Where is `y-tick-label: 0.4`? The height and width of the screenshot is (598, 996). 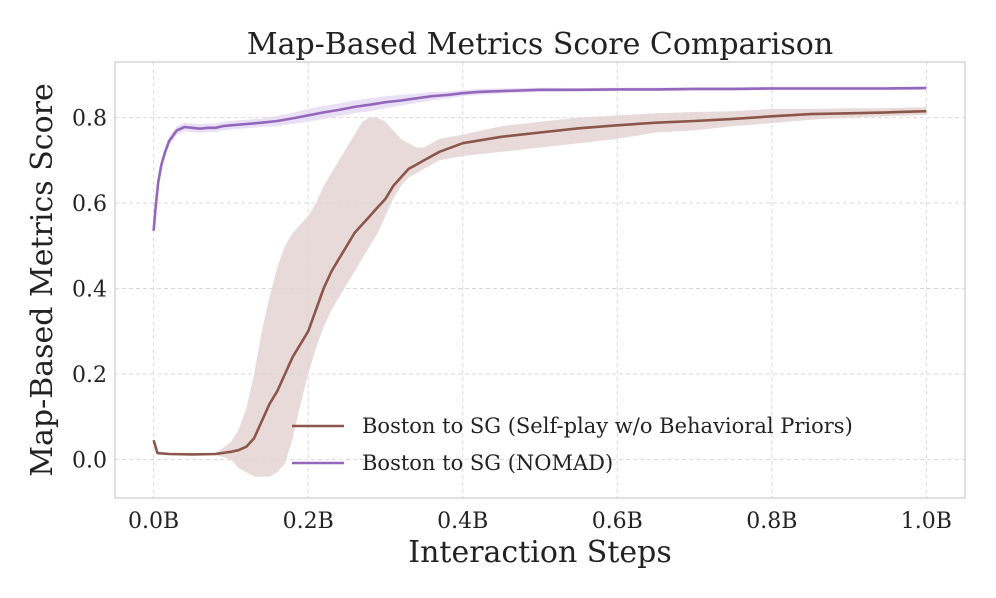
y-tick-label: 0.4 is located at coordinates (89, 290).